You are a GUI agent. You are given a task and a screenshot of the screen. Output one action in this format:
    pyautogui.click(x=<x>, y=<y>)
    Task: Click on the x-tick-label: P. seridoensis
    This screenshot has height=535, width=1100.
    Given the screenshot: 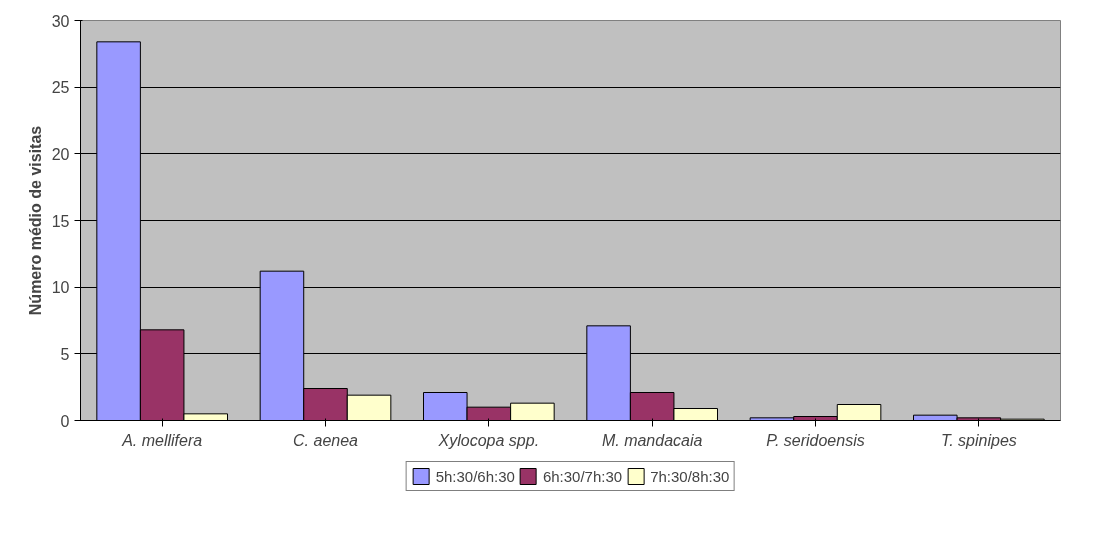 What is the action you would take?
    pyautogui.click(x=815, y=440)
    